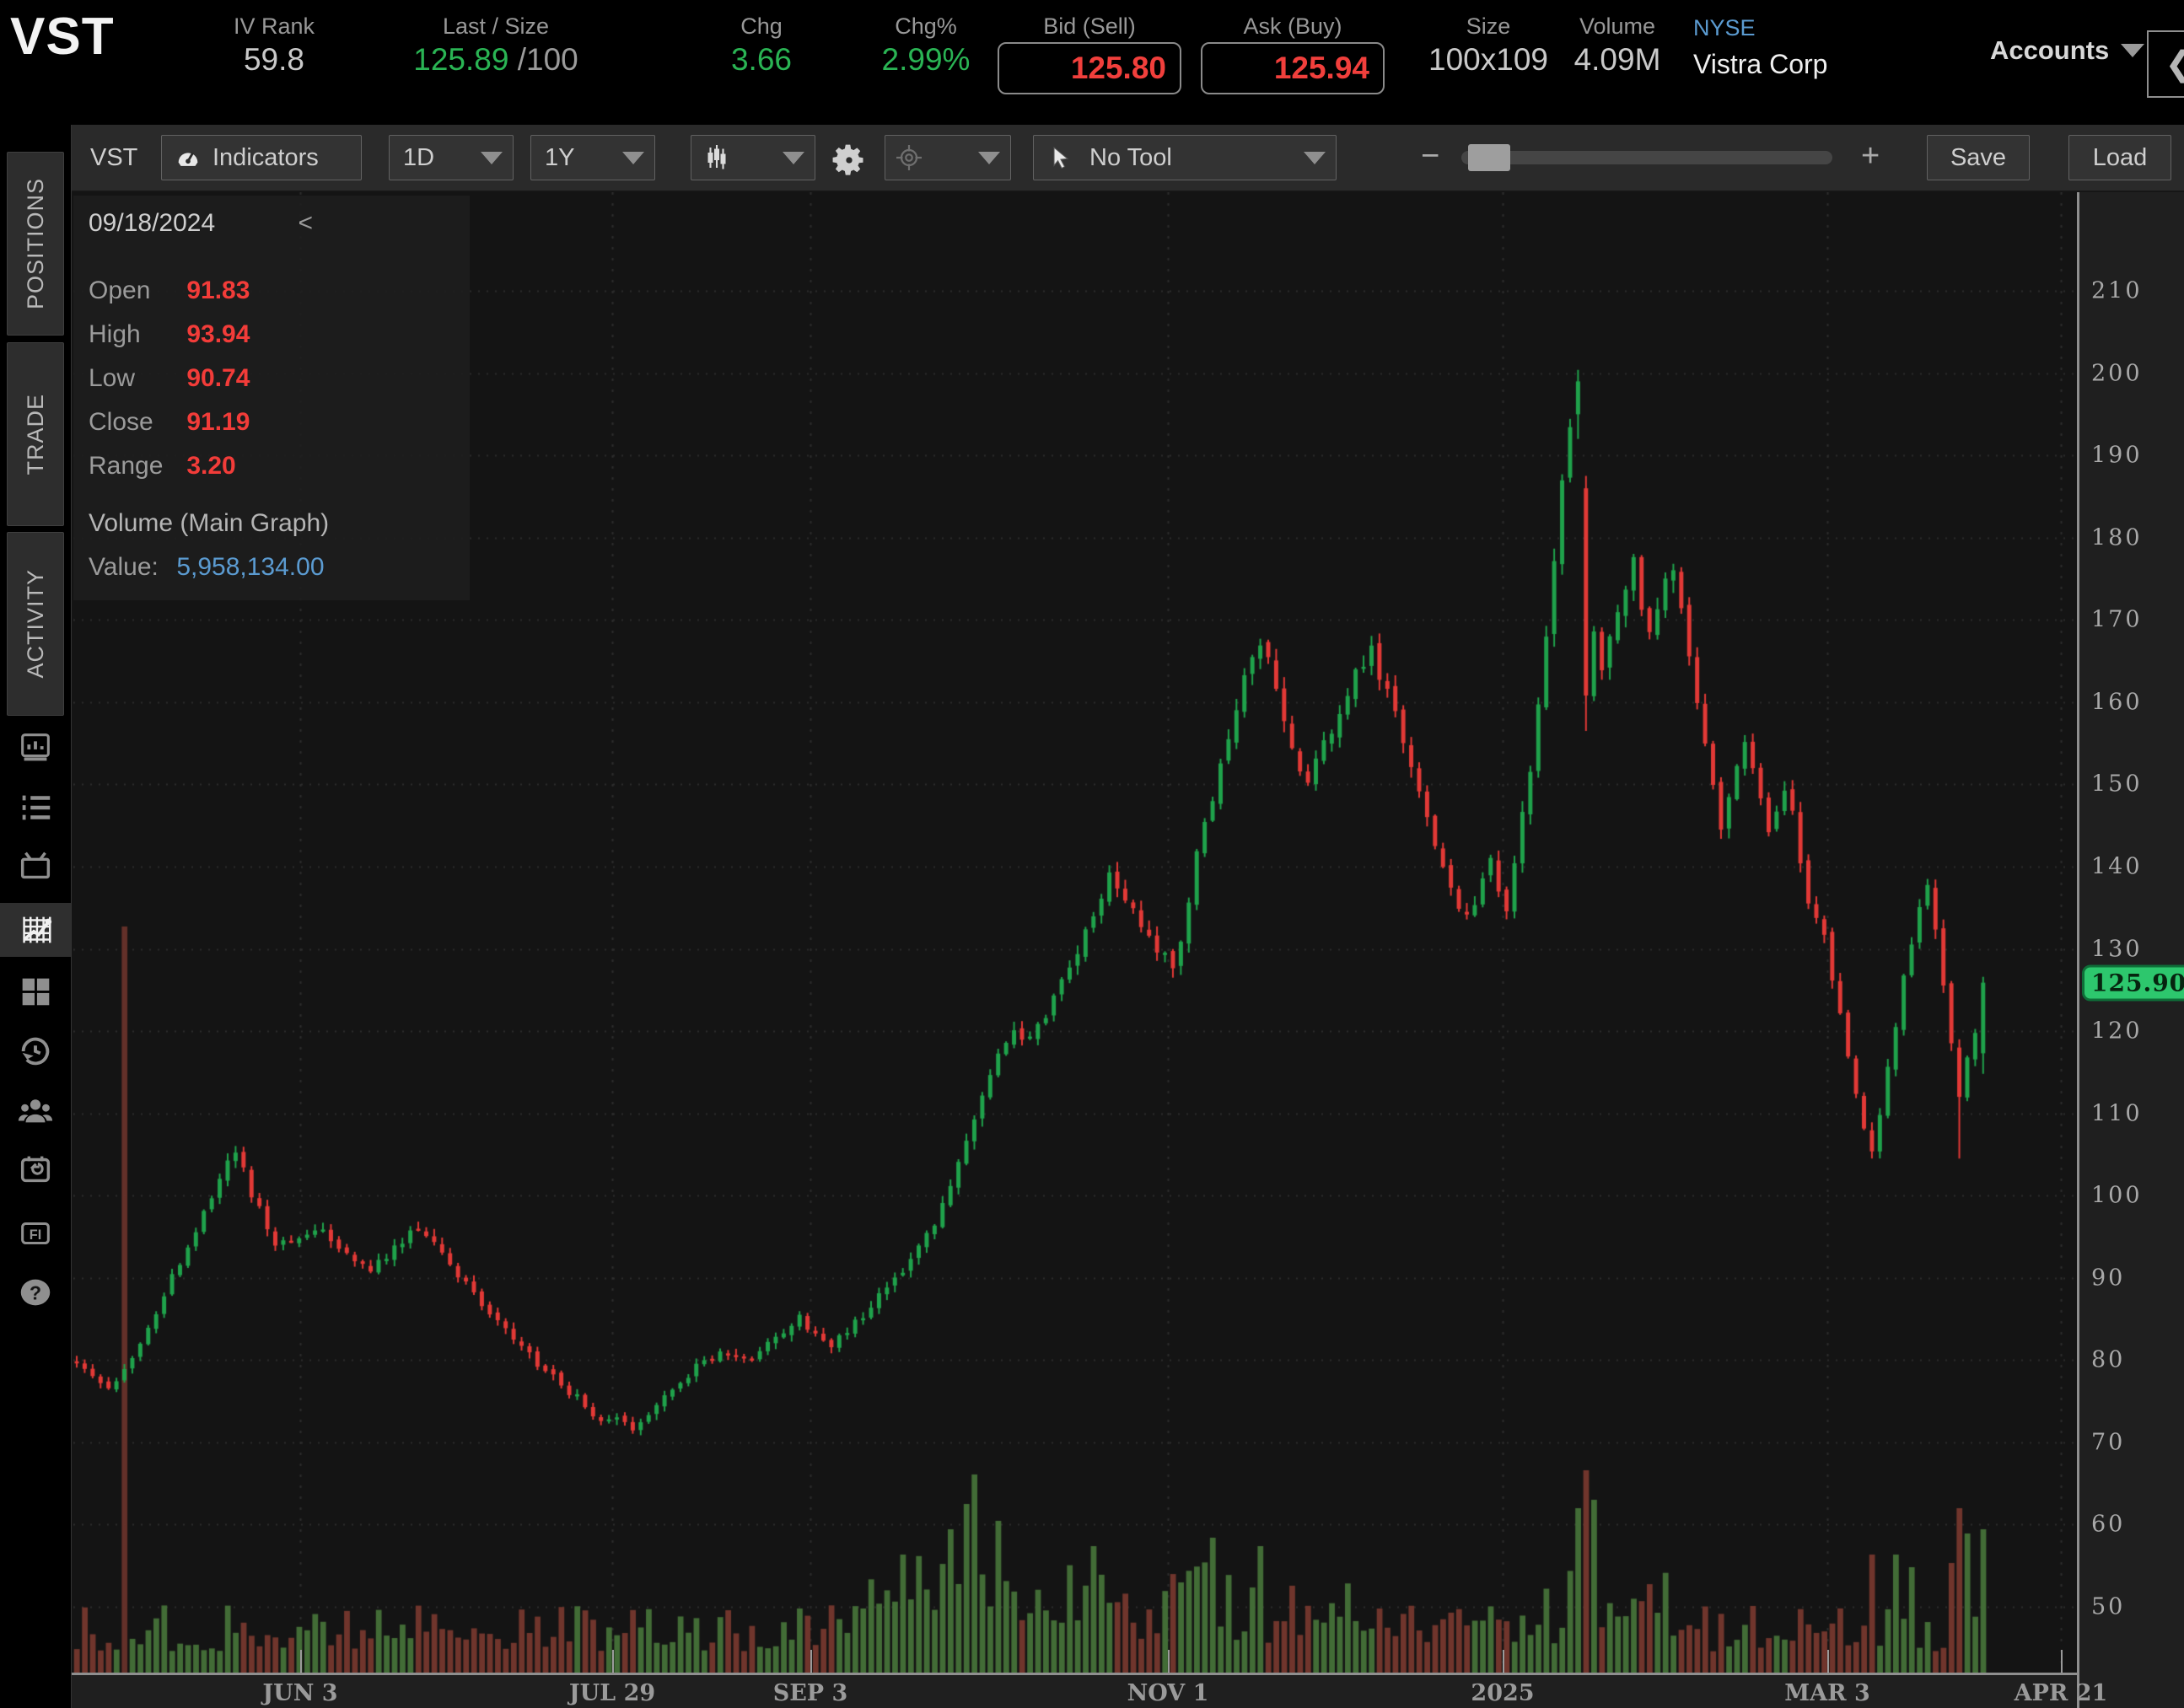 This screenshot has width=2184, height=1708. Describe the element at coordinates (218, 378) in the screenshot. I see `low-value: 90.74` at that location.